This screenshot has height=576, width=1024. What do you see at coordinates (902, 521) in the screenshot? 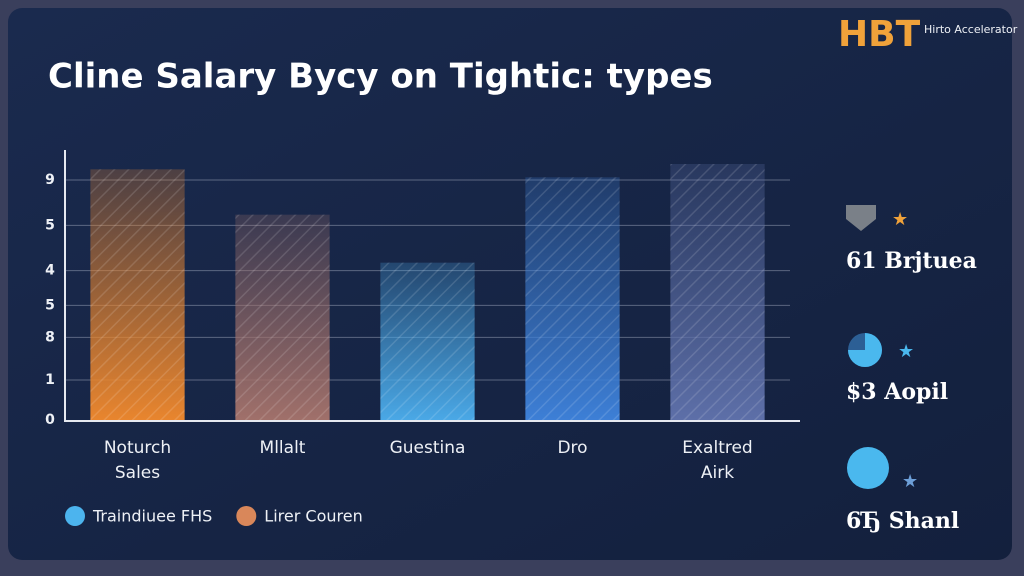
I see `side-stat: 6Ђ Shanl` at bounding box center [902, 521].